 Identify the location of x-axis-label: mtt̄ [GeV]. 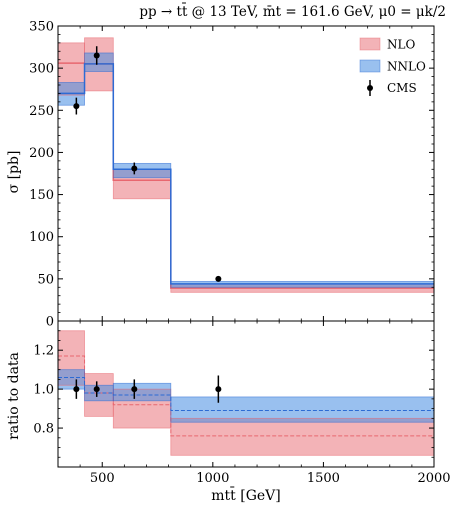
(245, 495).